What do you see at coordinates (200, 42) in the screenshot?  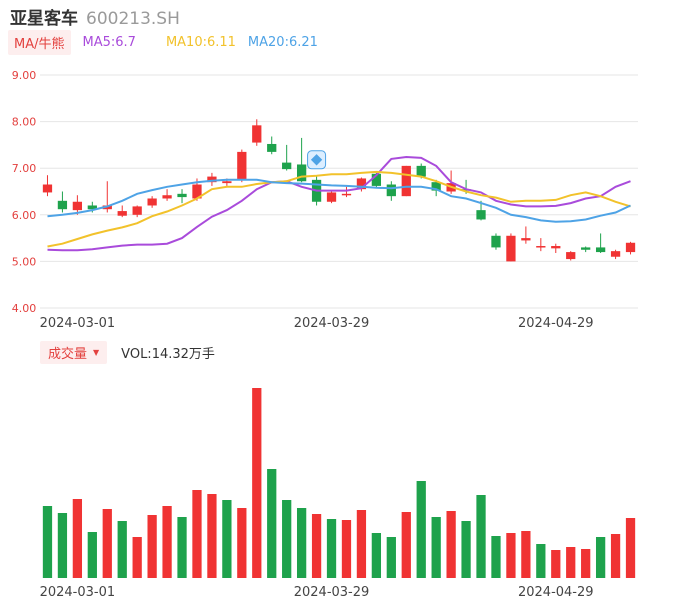 I see `ma10-legend: MA10:6.11` at bounding box center [200, 42].